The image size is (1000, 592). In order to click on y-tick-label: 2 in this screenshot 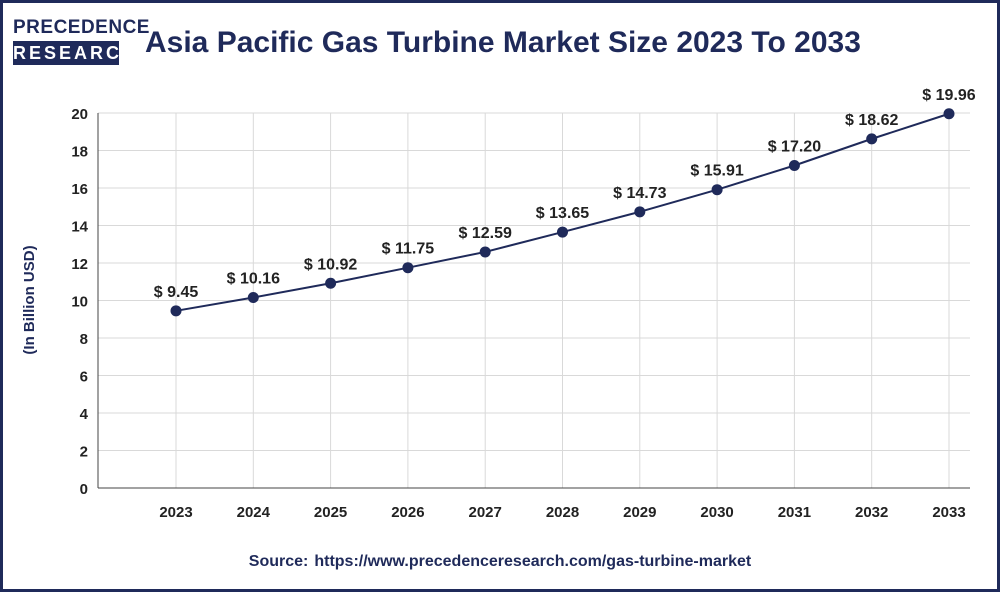, I will do `click(84, 452)`.